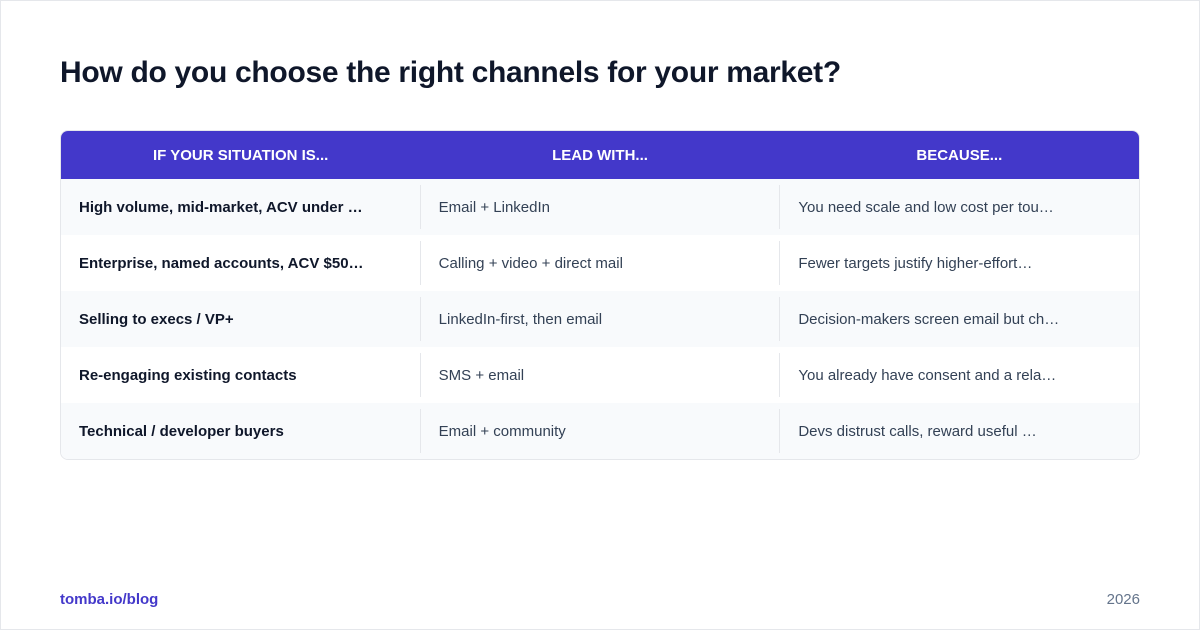 Image resolution: width=1200 pixels, height=630 pixels. I want to click on table-cell: SMS + email, so click(599, 375).